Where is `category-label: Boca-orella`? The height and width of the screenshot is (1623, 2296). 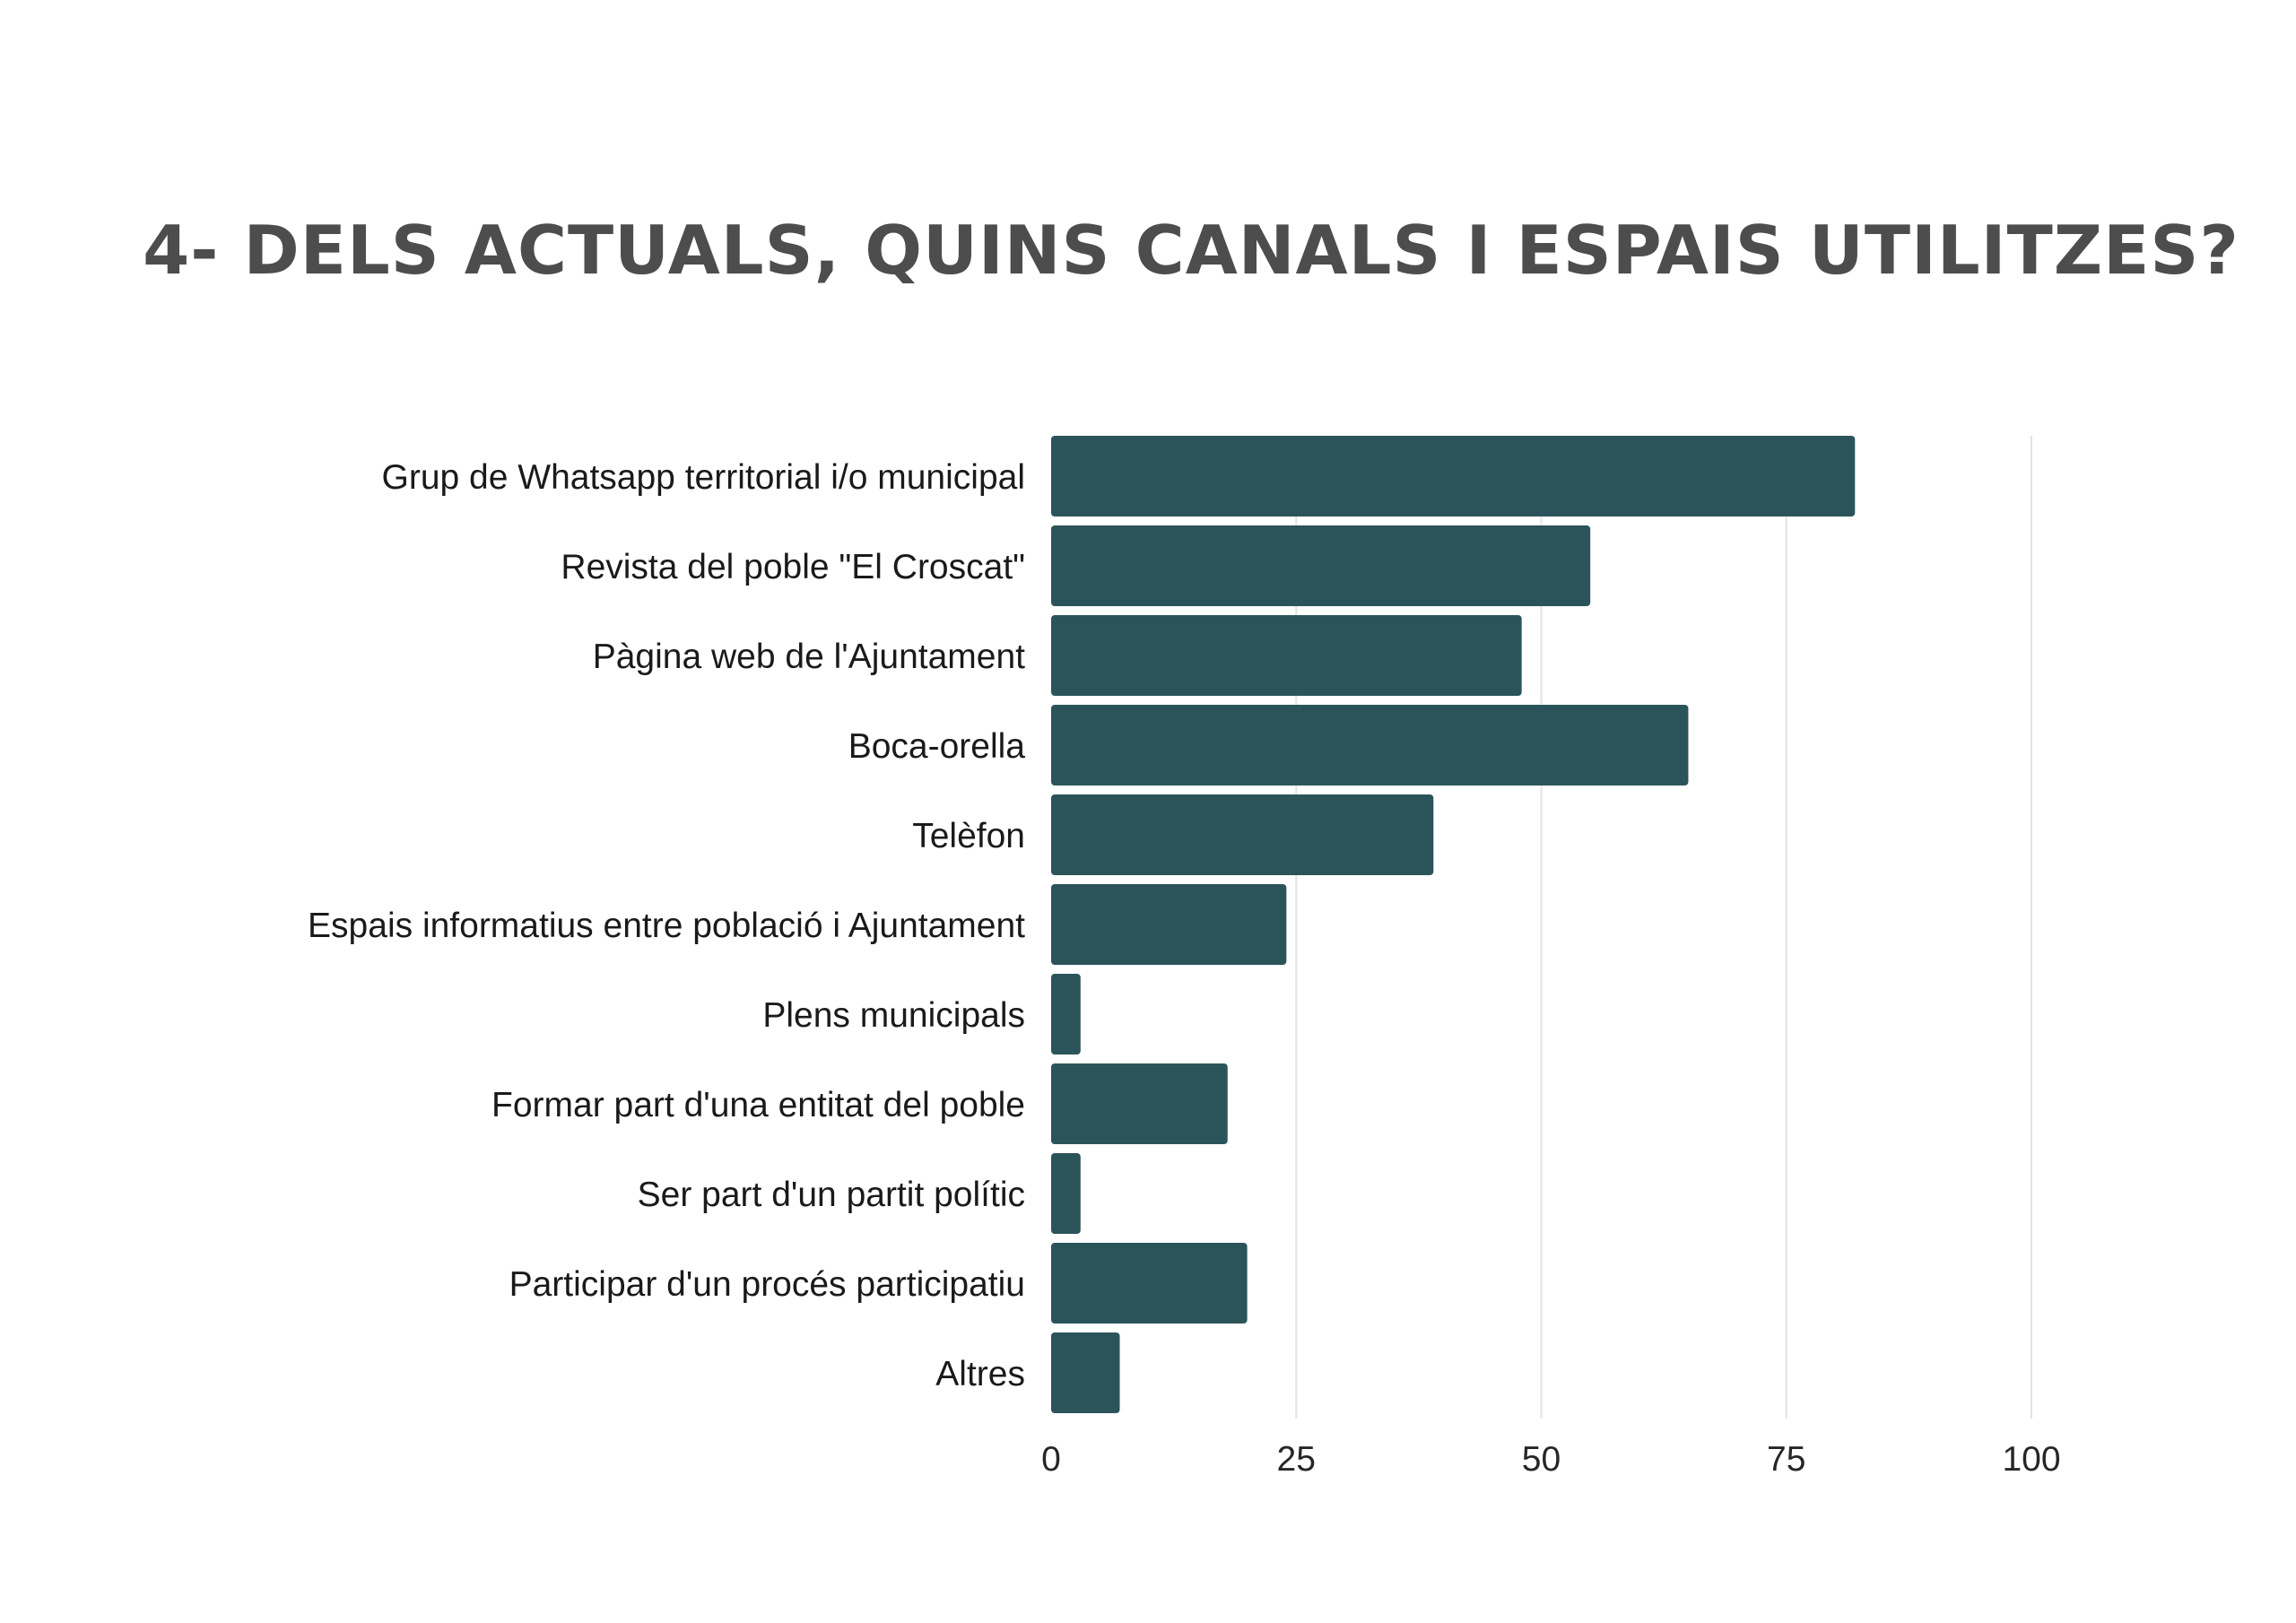
category-label: Boca-orella is located at coordinates (937, 746).